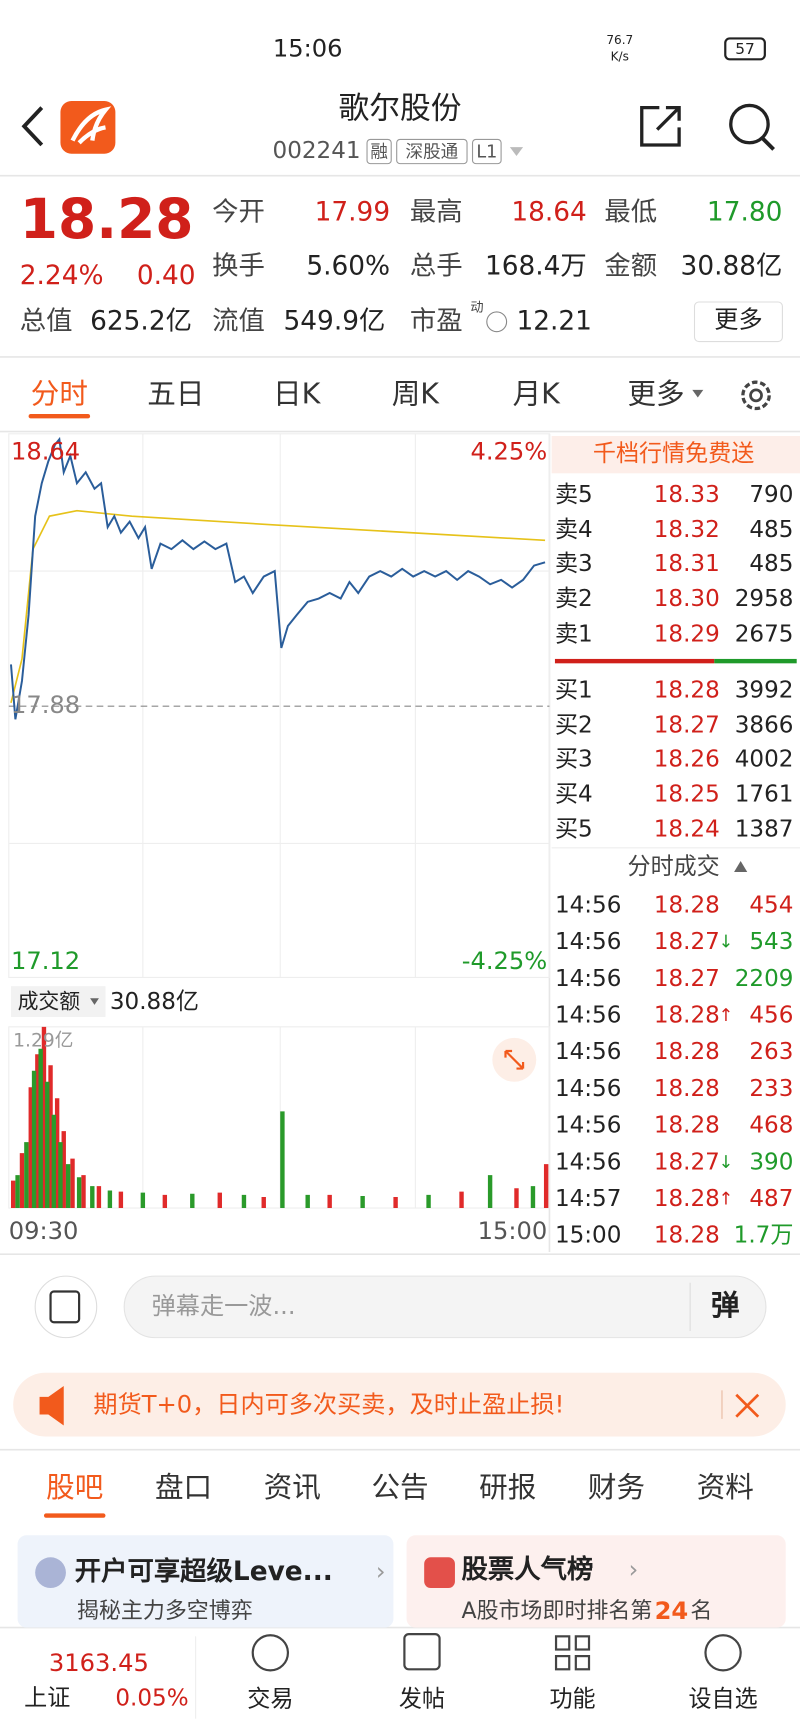 The width and height of the screenshot is (800, 1722). I want to click on tab-underline, so click(59, 416).